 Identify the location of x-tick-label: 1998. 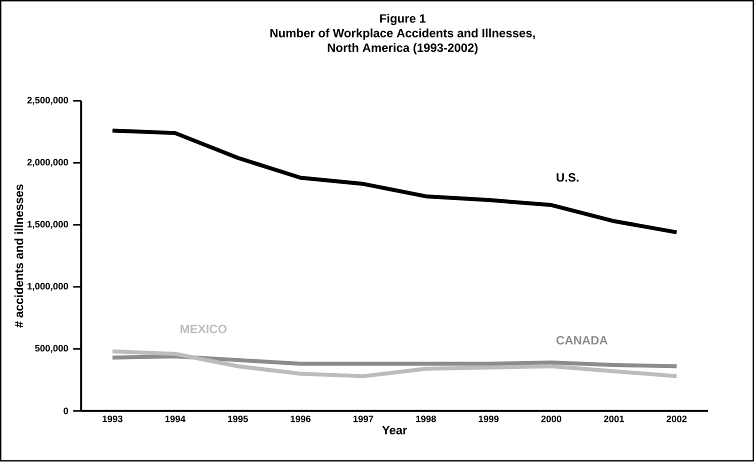
(426, 419).